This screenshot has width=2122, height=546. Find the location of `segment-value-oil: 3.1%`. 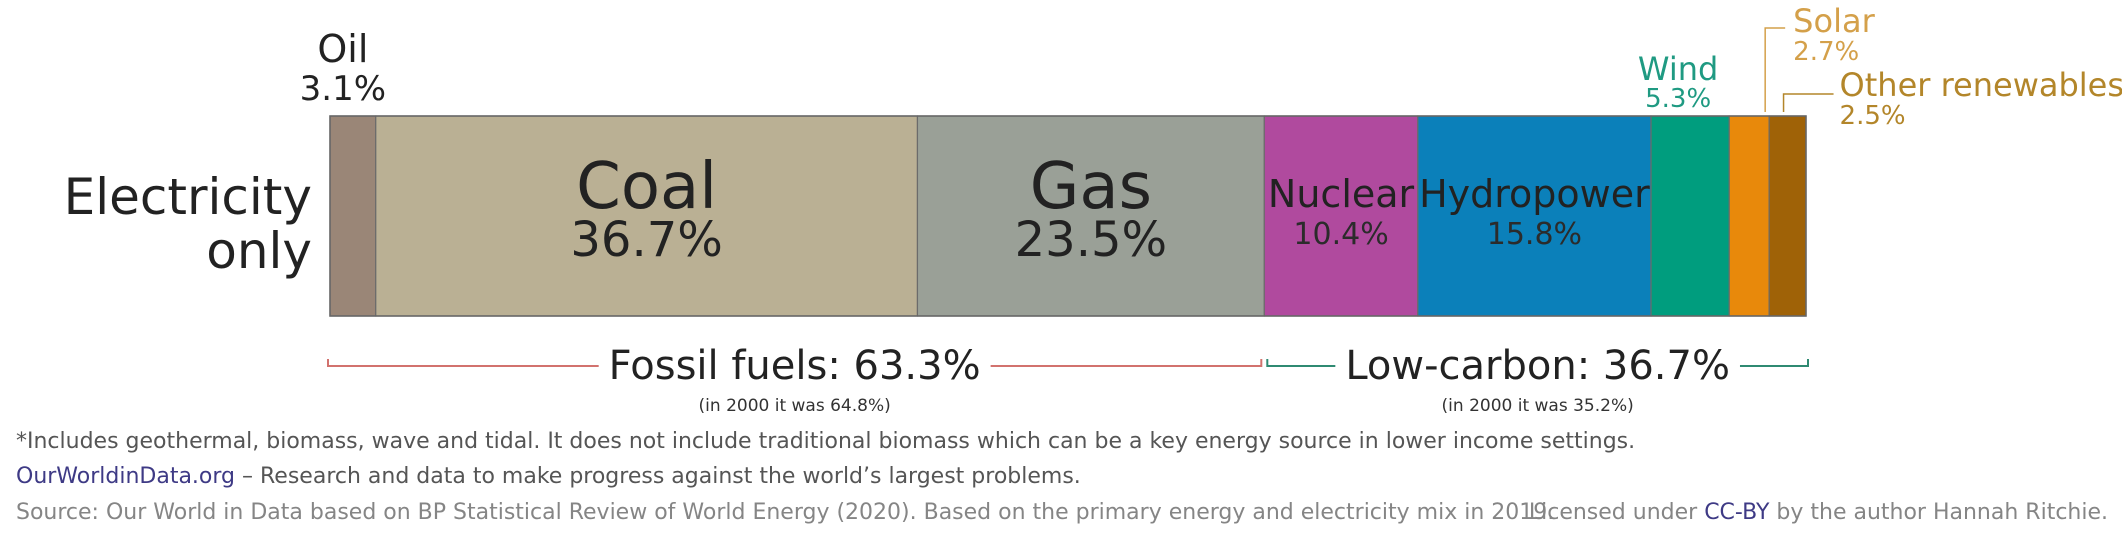

segment-value-oil: 3.1% is located at coordinates (343, 89).